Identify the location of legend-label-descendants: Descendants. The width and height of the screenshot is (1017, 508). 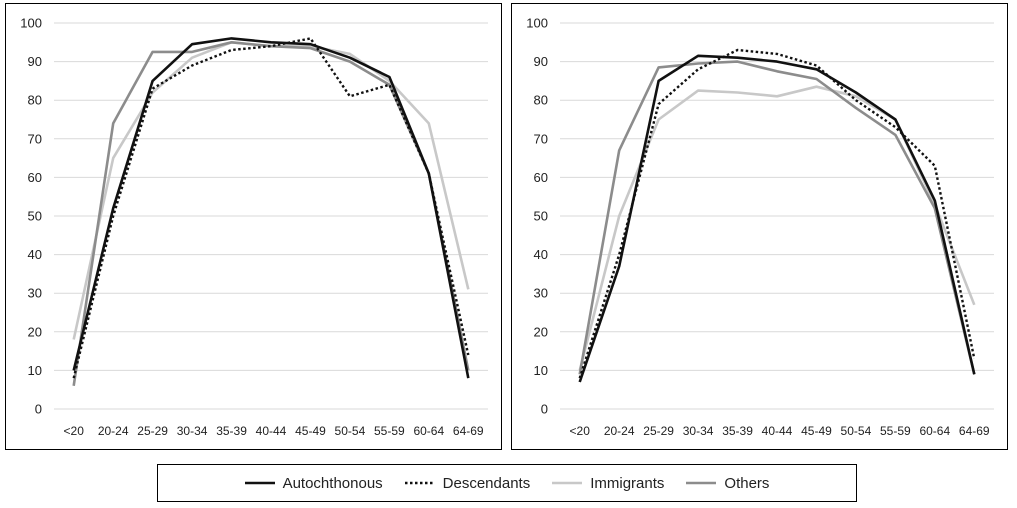
(486, 483).